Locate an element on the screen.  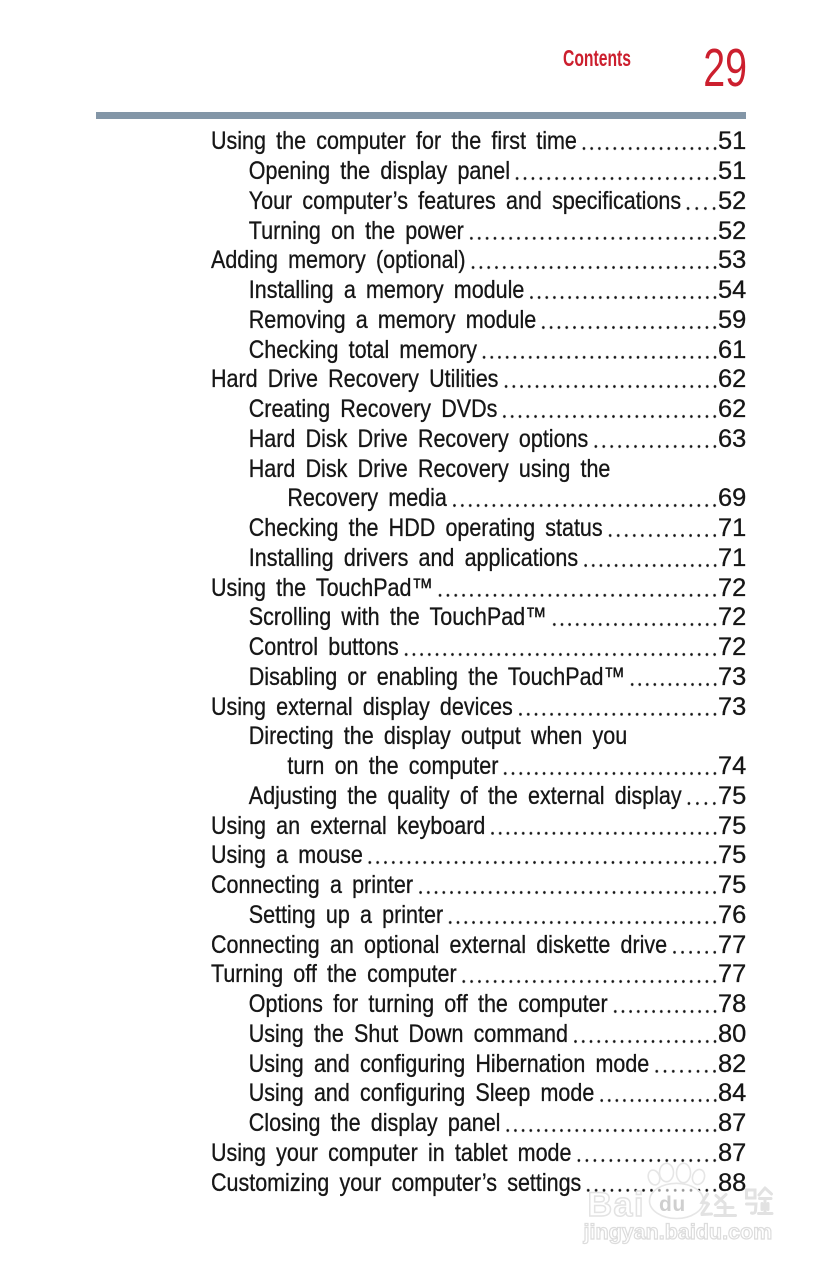
svg-text: du is located at coordinates (672, 1204).